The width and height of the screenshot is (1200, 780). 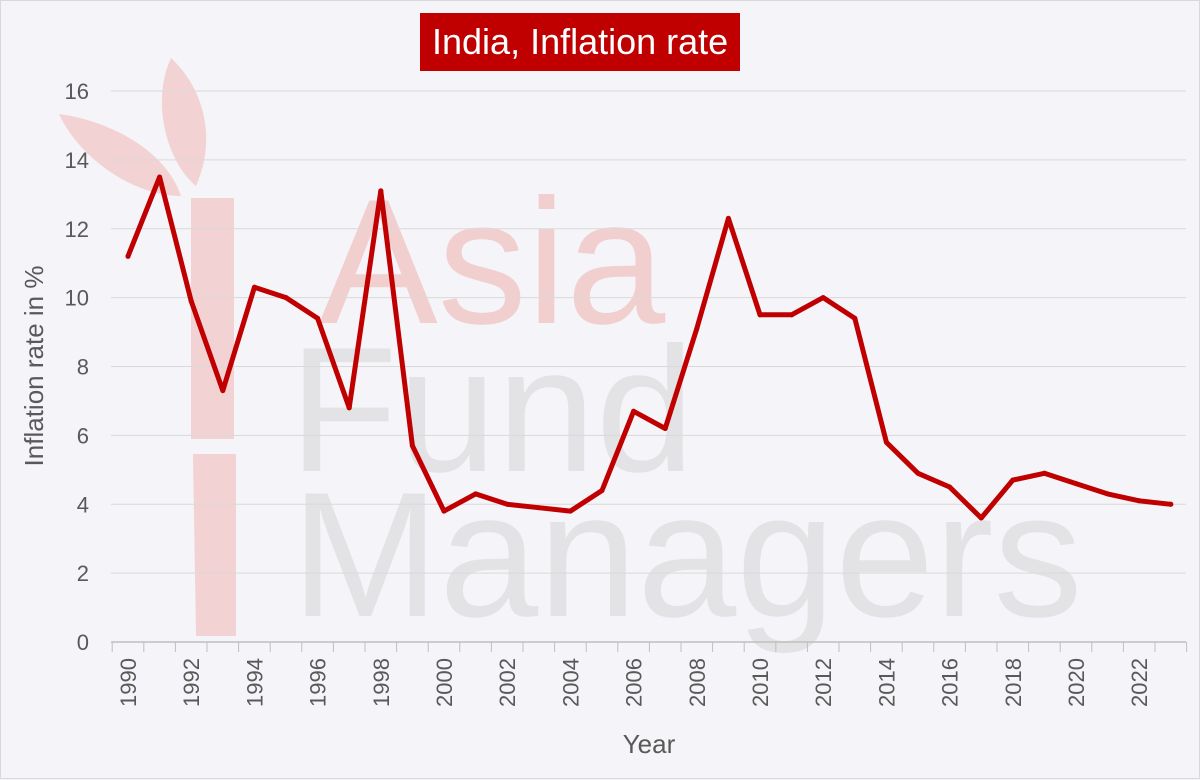 What do you see at coordinates (507, 682) in the screenshot?
I see `x-tick-label: 2002` at bounding box center [507, 682].